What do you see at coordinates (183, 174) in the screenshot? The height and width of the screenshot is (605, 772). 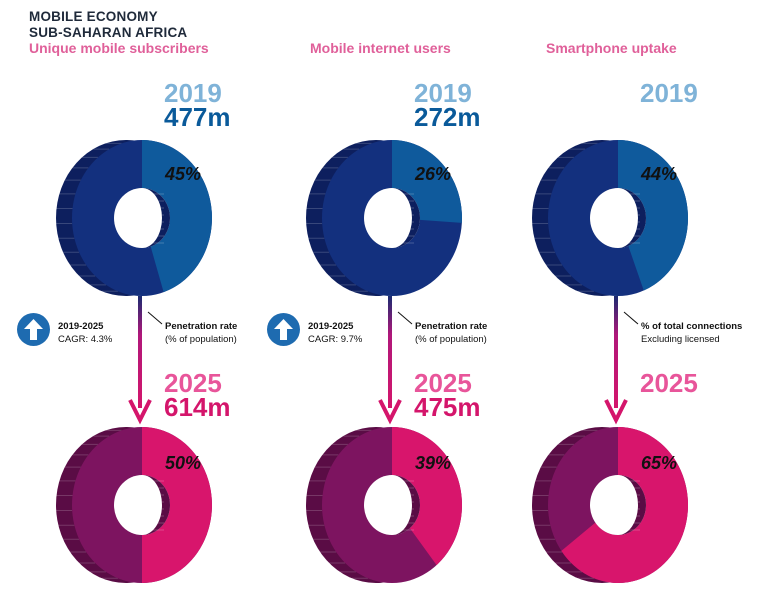 I see `pct-label: 45%` at bounding box center [183, 174].